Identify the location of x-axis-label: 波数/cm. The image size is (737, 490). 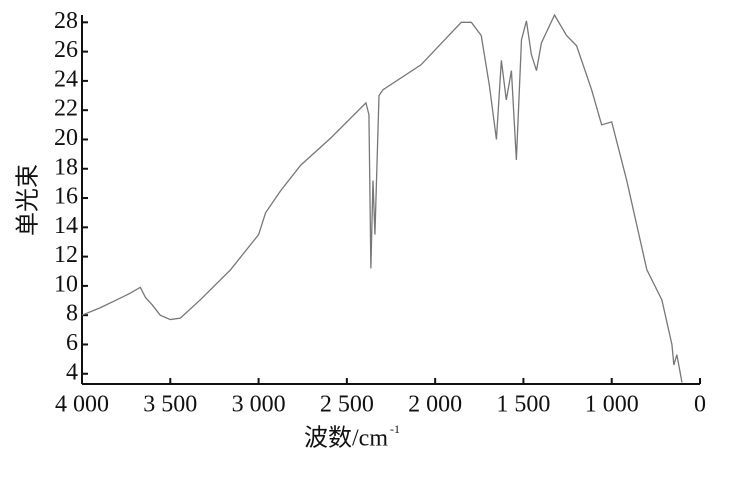
(346, 438).